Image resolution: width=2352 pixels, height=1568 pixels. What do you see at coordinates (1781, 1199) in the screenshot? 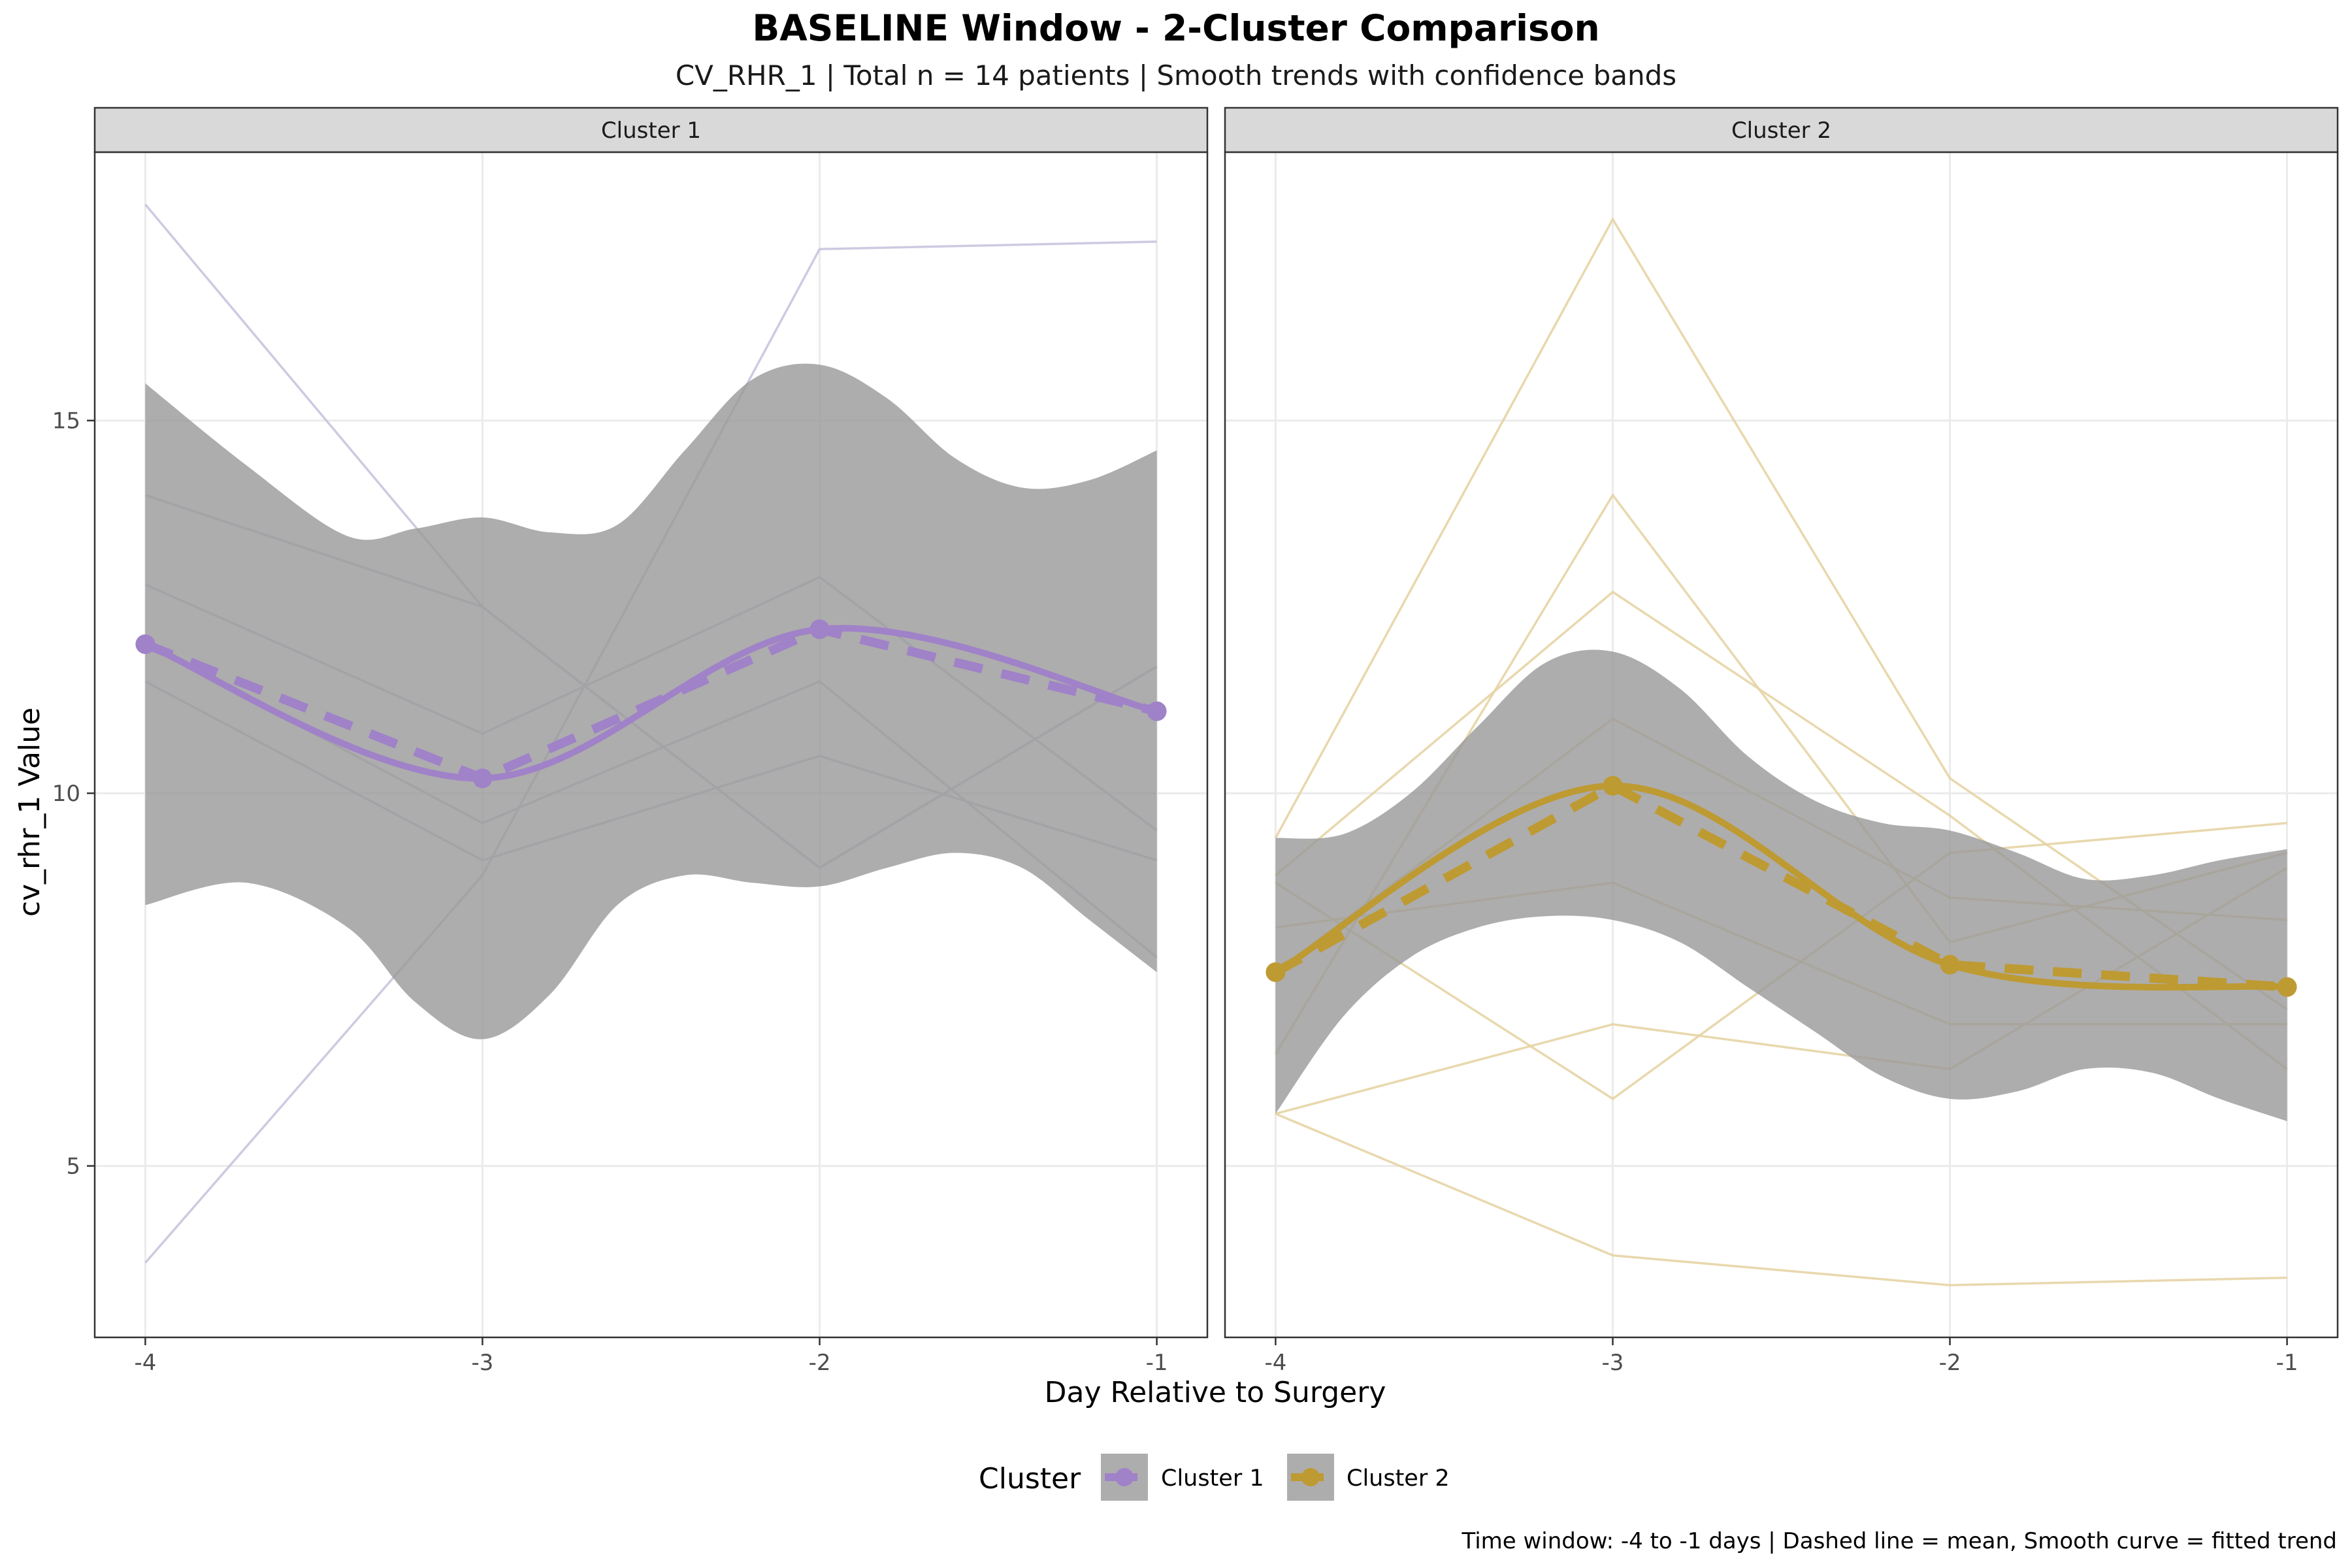
I see `patient-trajectory` at bounding box center [1781, 1199].